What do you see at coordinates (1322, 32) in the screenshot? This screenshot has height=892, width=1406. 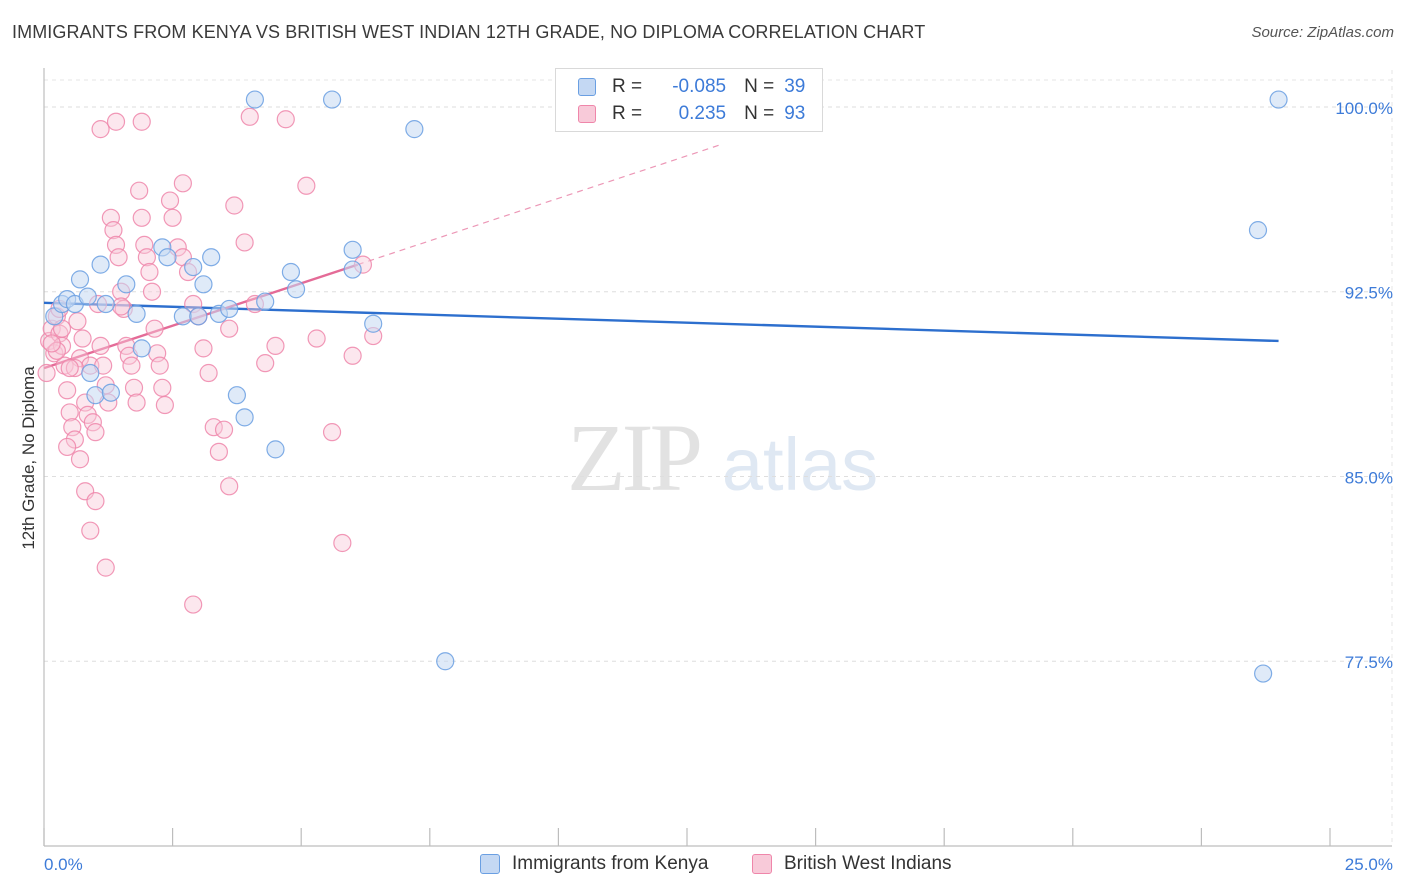 I see `source-label: Source: ZipAtlas.com` at bounding box center [1322, 32].